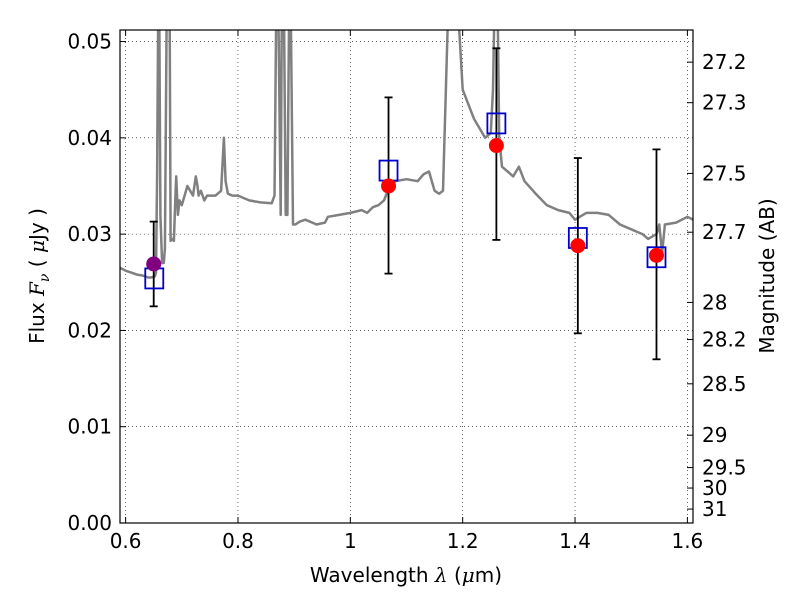  Describe the element at coordinates (767, 275) in the screenshot. I see `secondary-y-axis-label: Magnitude (AB)` at that location.